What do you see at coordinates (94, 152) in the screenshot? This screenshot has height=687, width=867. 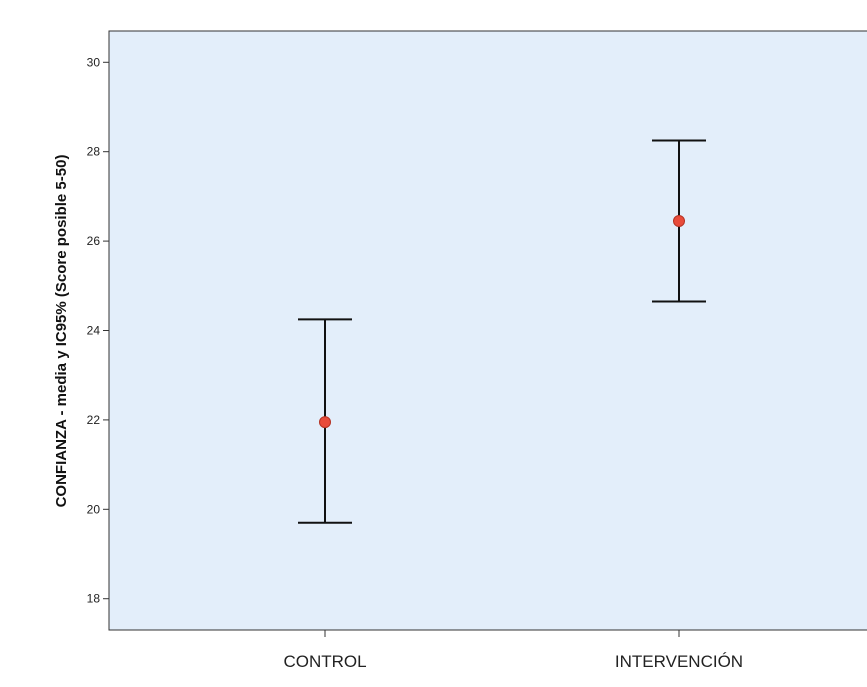 I see `y-tick-label-28: 28` at bounding box center [94, 152].